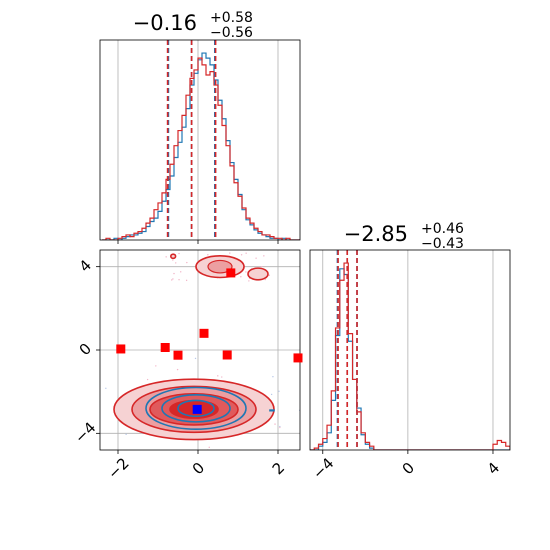 Image resolution: width=550 pixels, height=550 pixels. I want to click on hist1-red-series, so click(410, 356).